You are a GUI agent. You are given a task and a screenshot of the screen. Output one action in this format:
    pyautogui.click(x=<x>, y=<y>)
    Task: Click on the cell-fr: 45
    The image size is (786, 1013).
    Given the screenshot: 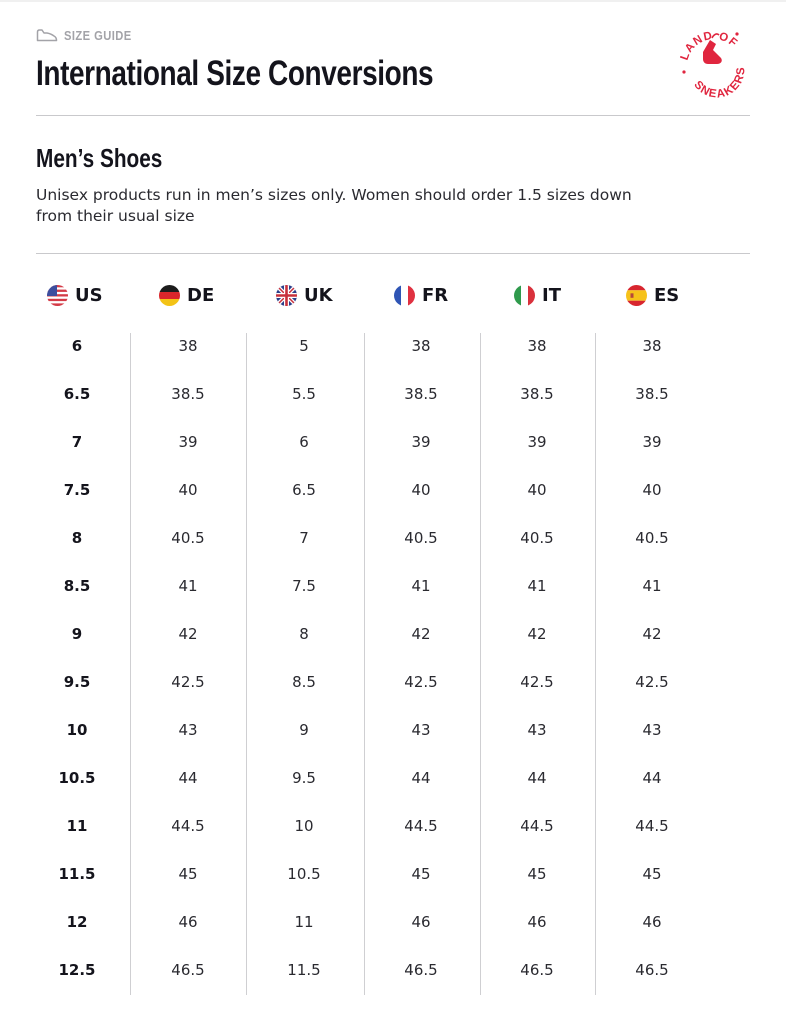 What is the action you would take?
    pyautogui.click(x=421, y=874)
    